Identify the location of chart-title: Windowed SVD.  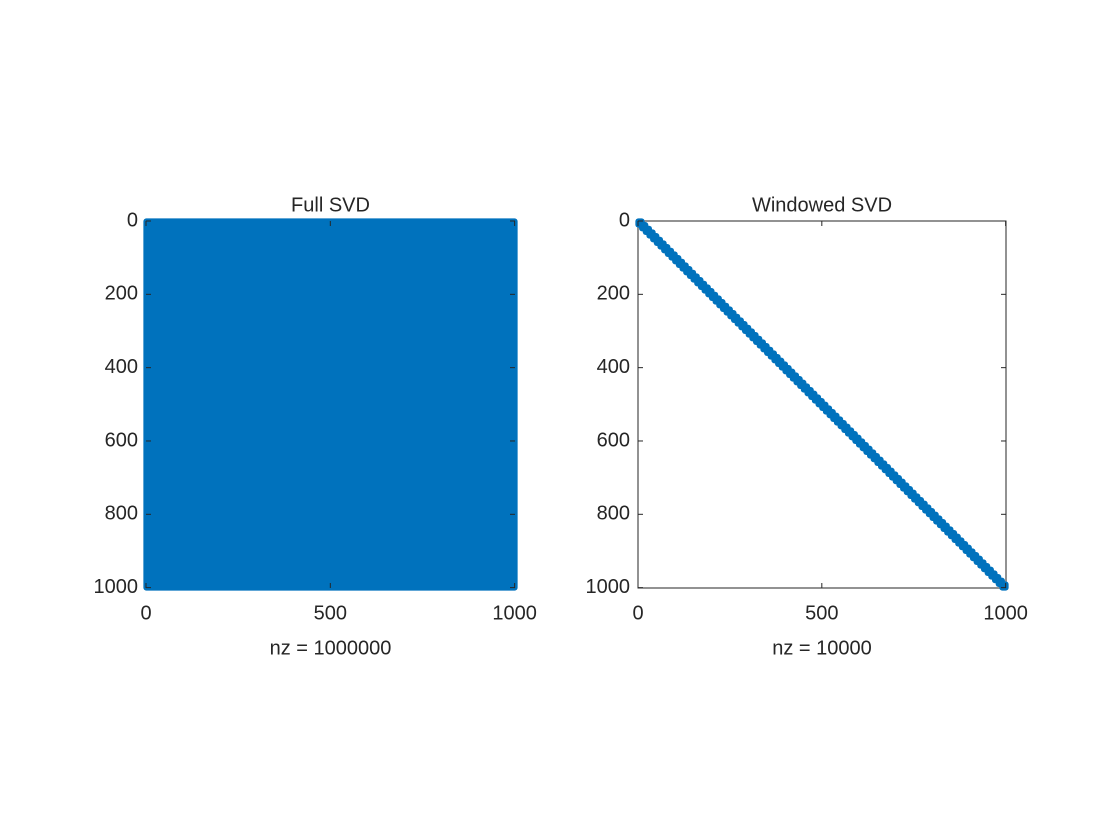
(822, 205).